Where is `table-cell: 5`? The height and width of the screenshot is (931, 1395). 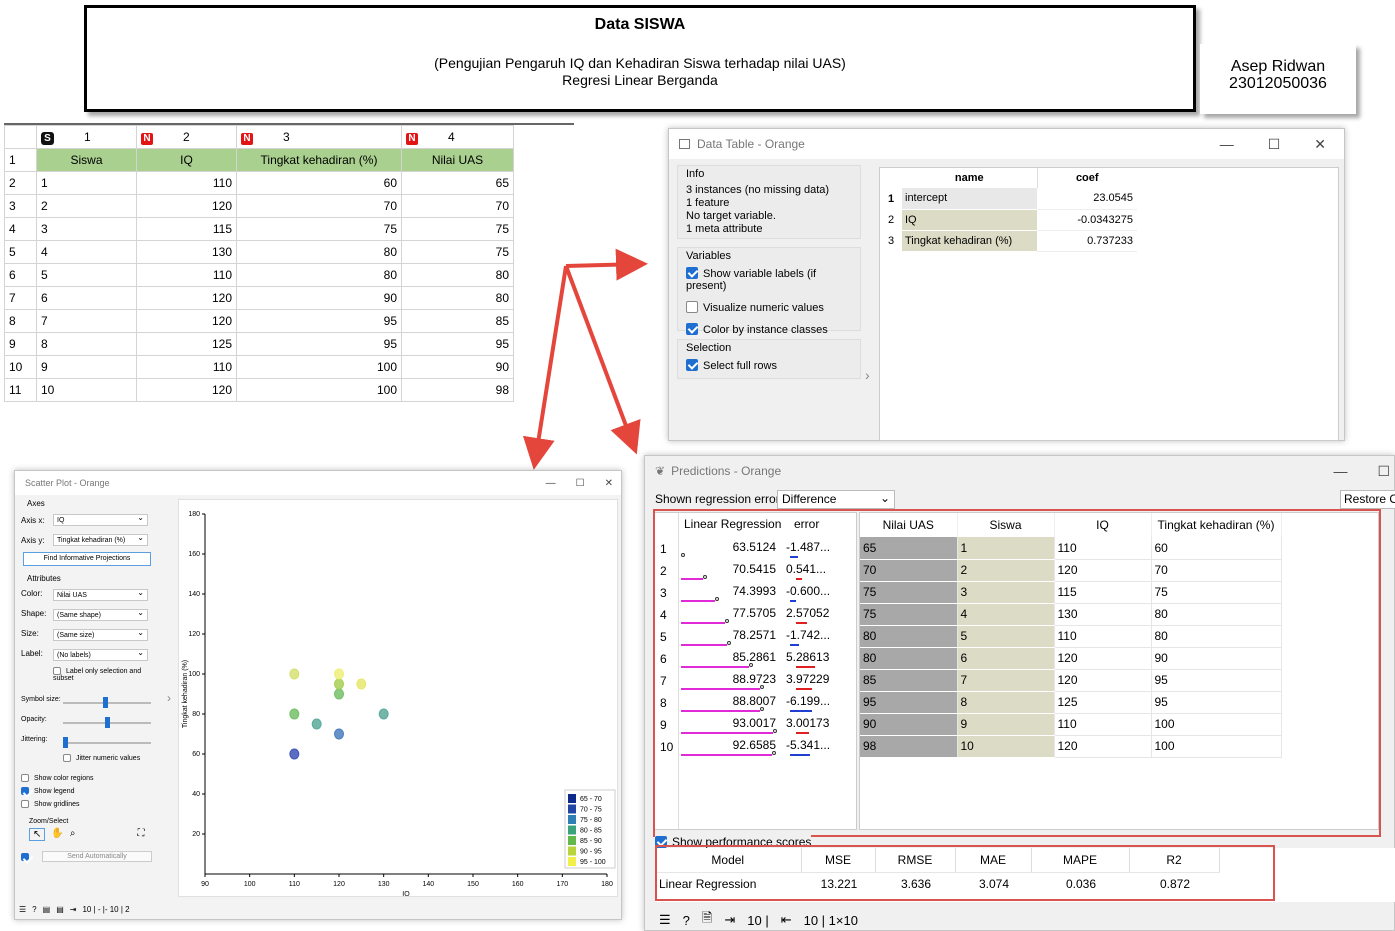 table-cell: 5 is located at coordinates (86, 275).